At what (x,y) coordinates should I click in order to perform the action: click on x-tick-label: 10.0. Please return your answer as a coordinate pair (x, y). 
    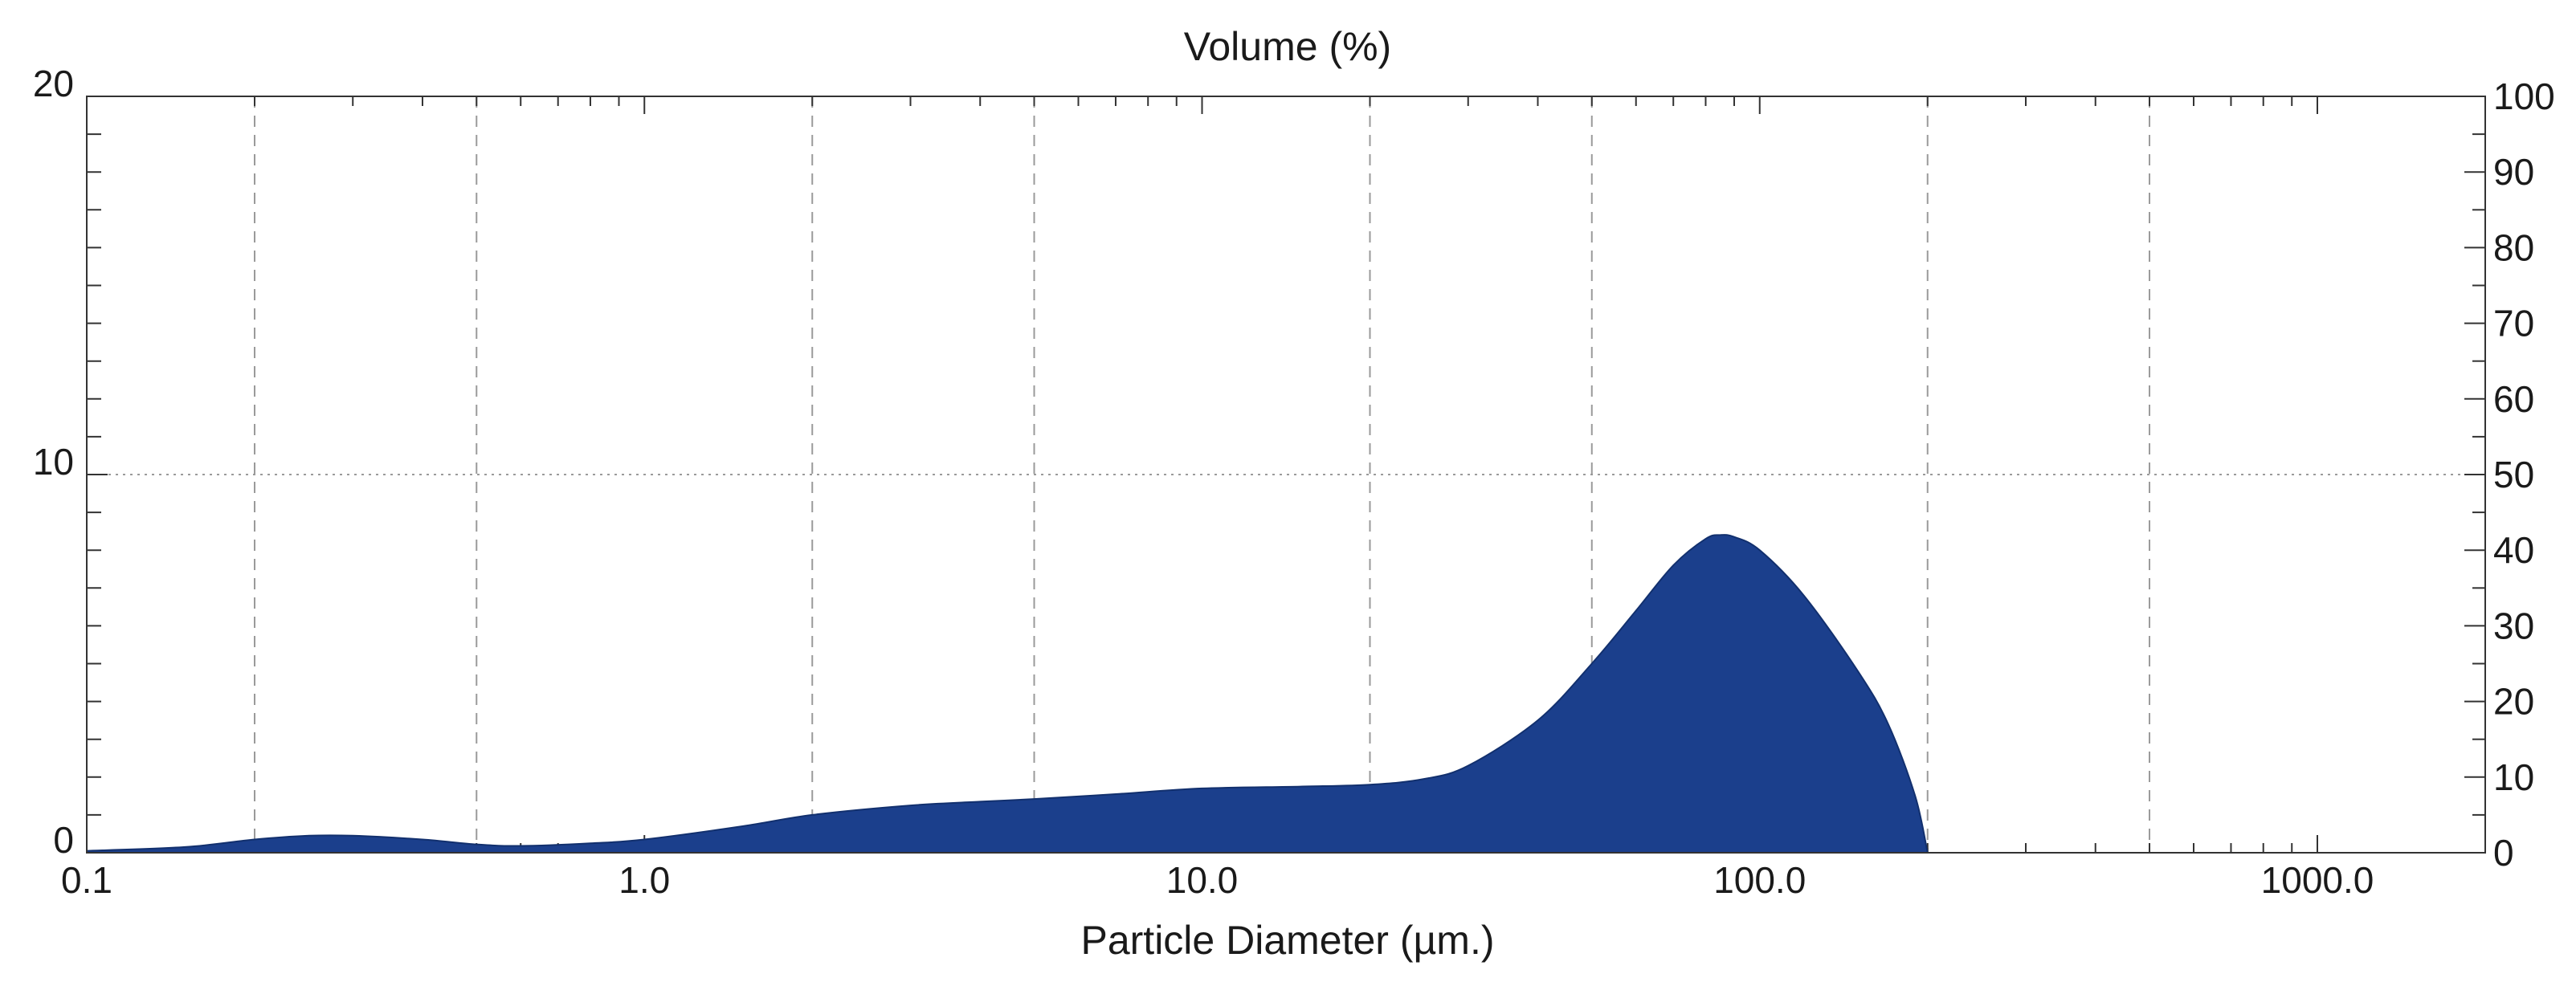
    Looking at the image, I should click on (1202, 880).